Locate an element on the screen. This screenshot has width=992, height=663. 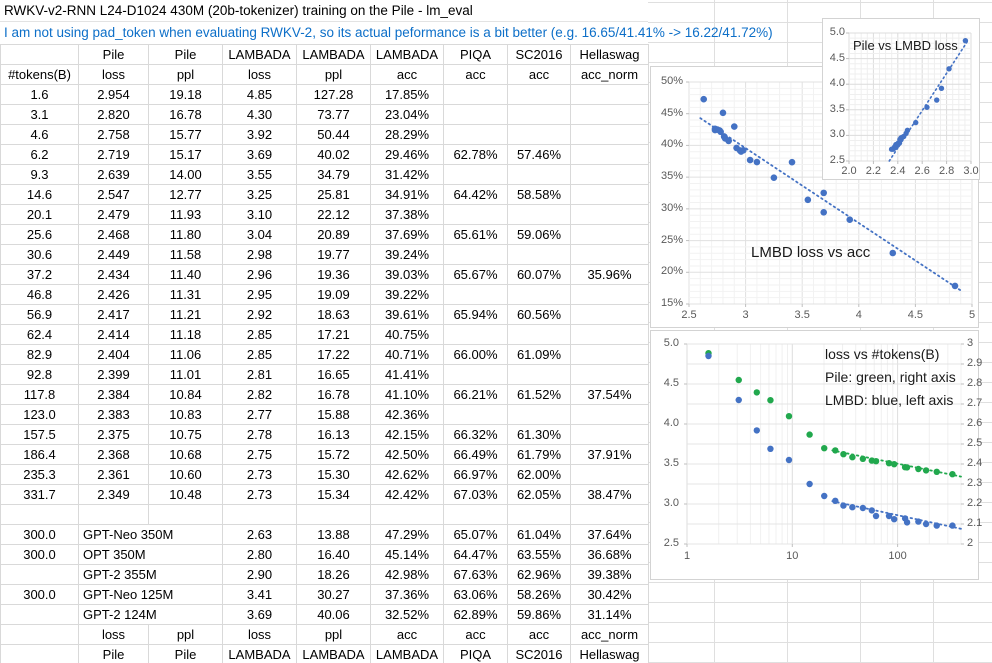
table-cell: 11.21 is located at coordinates (185, 314).